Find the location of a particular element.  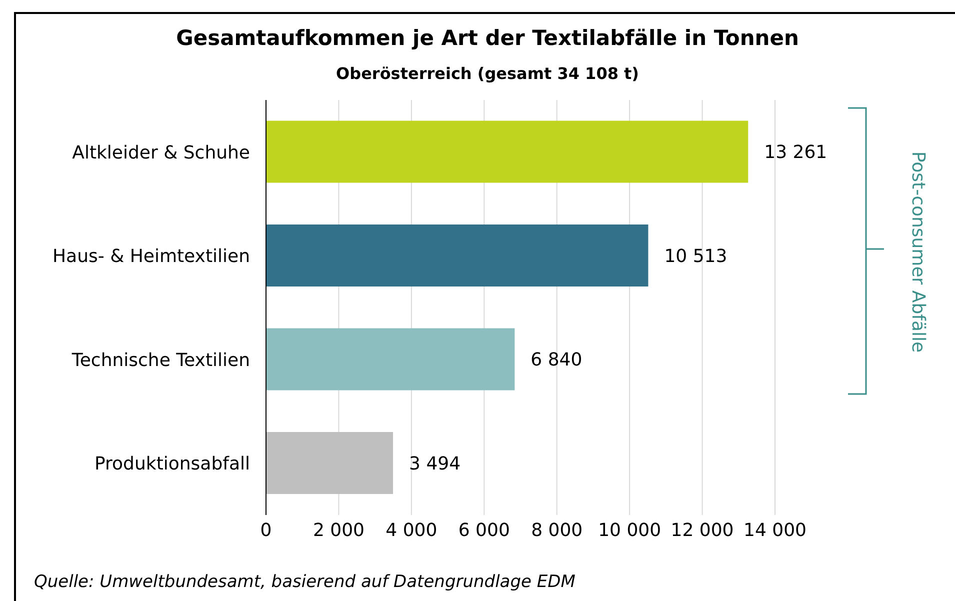

x-tick-label: 6 000 is located at coordinates (484, 530).